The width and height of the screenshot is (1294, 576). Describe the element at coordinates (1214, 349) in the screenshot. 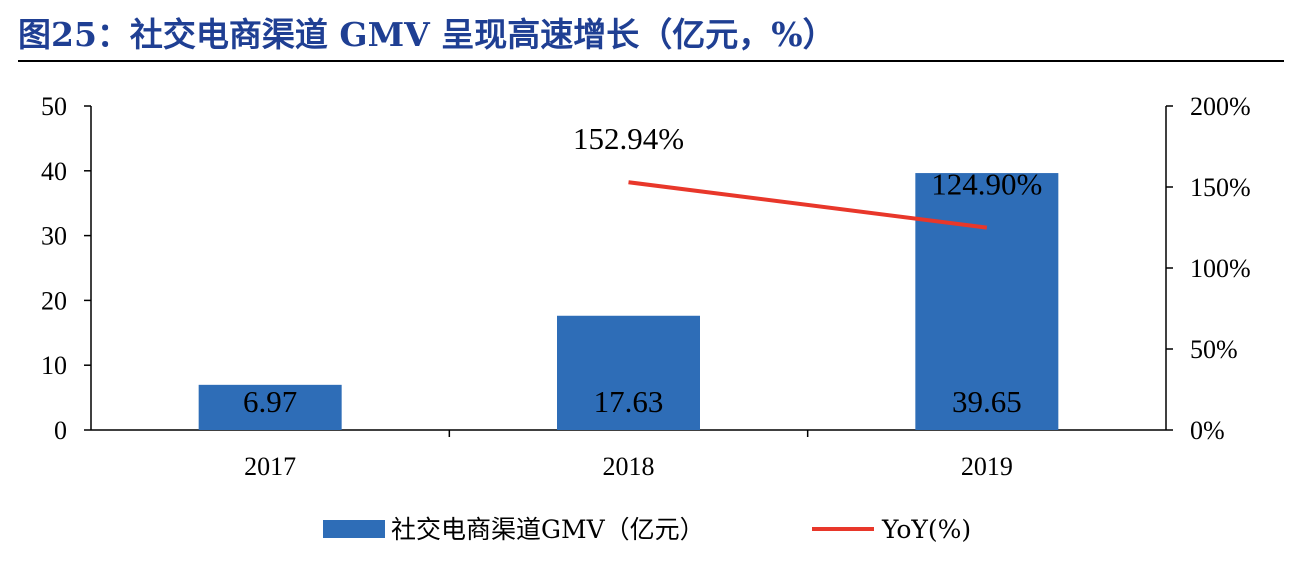

I see `right-tick-label: 50%` at that location.